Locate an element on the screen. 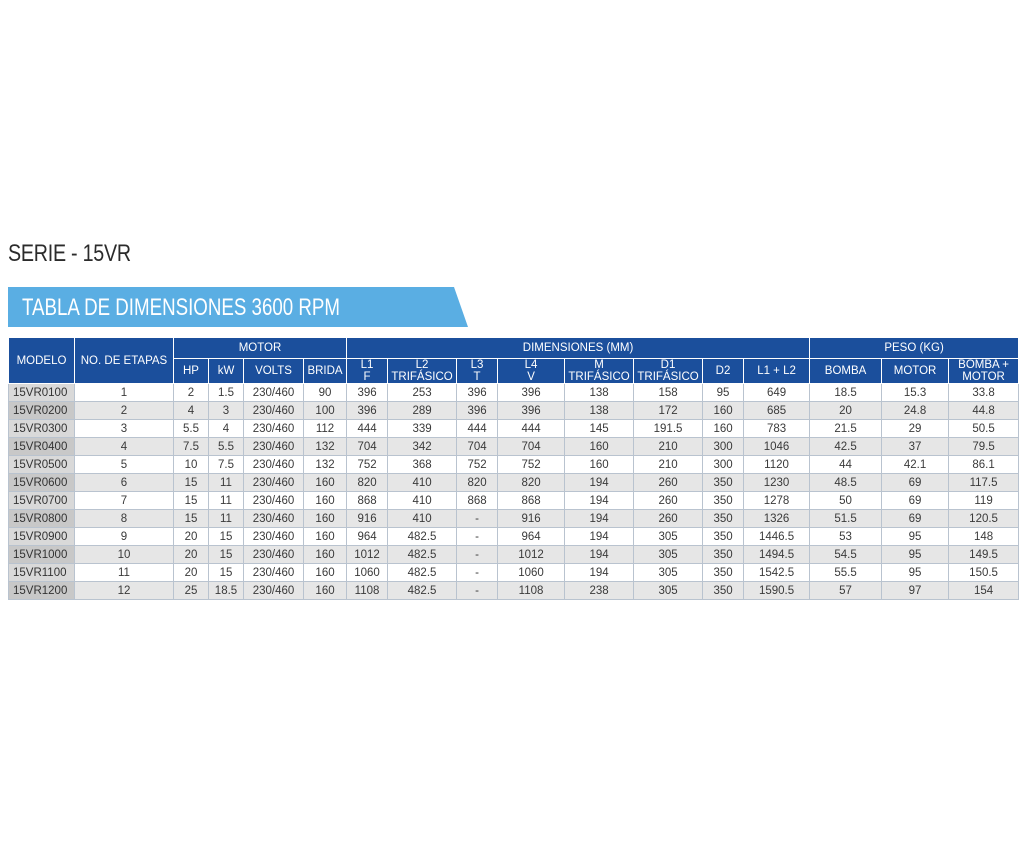 The image size is (1024, 853). table-cell: 3 is located at coordinates (124, 428).